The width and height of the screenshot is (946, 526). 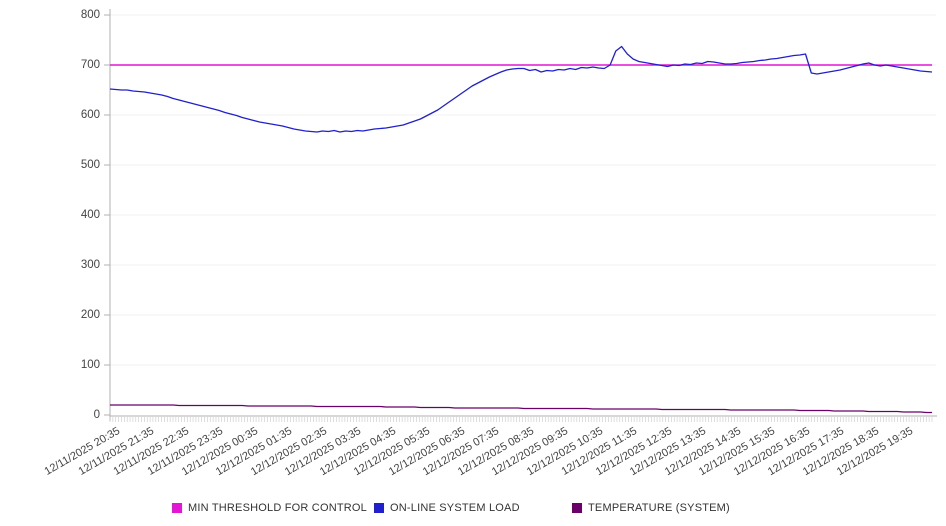 I want to click on y-axis-tick-label: 0, so click(x=96, y=415).